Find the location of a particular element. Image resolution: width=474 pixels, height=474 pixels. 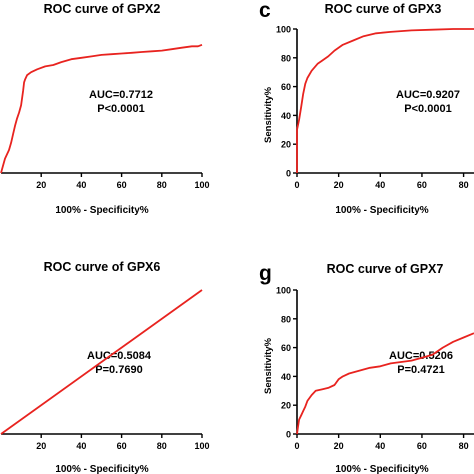

auc-annotation: AUC=0.7712 is located at coordinates (121, 95).